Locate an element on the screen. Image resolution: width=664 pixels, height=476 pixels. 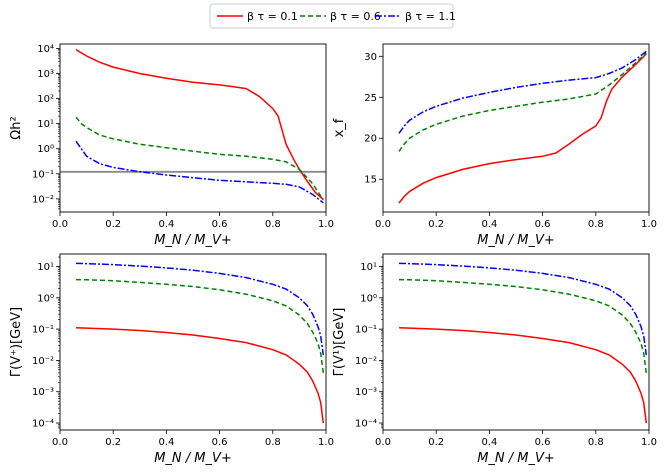
legend-frame is located at coordinates (331, 16).